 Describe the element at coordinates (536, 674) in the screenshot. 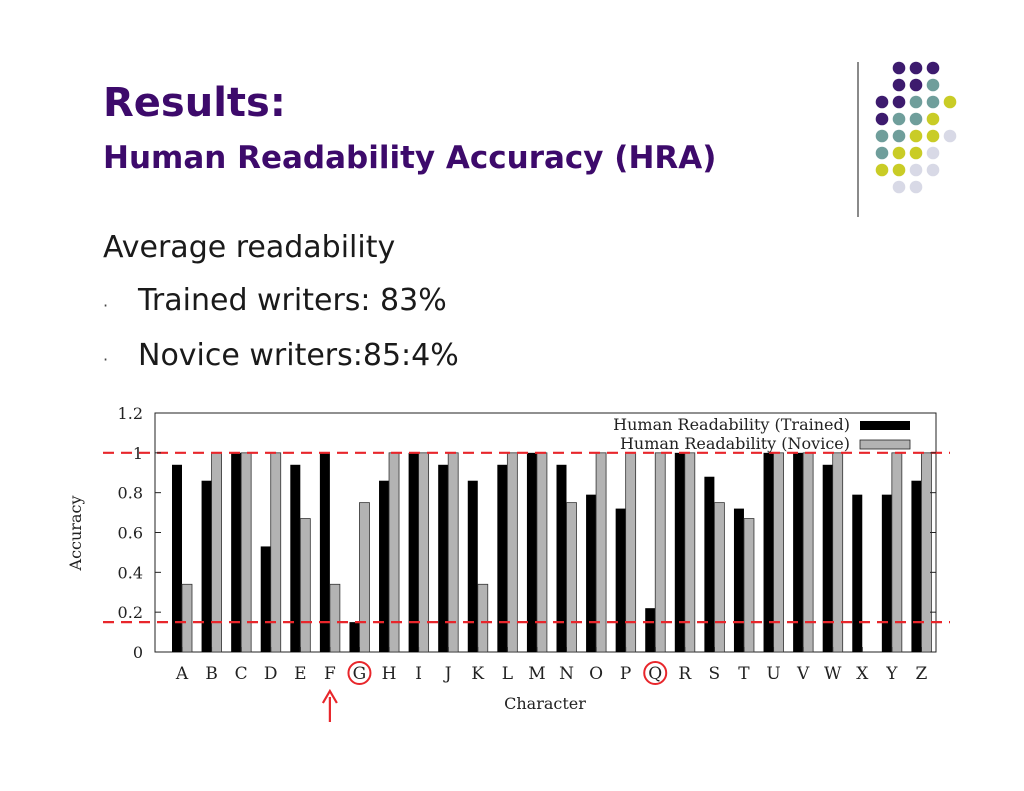

I see `x-tick-label: M` at that location.